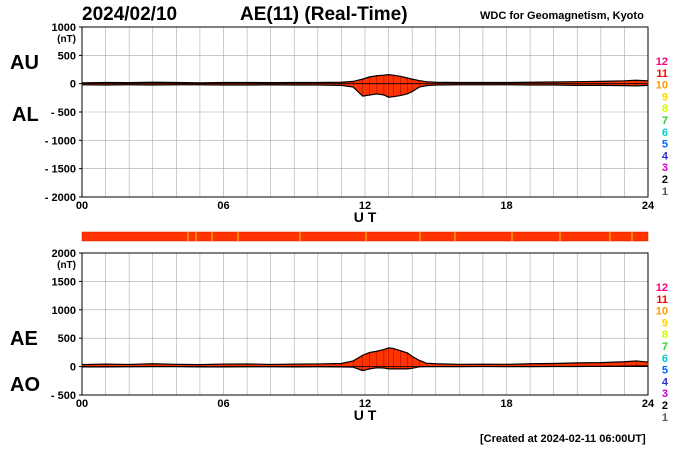  What do you see at coordinates (64, 254) in the screenshot?
I see `y-tick-label: 2000` at bounding box center [64, 254].